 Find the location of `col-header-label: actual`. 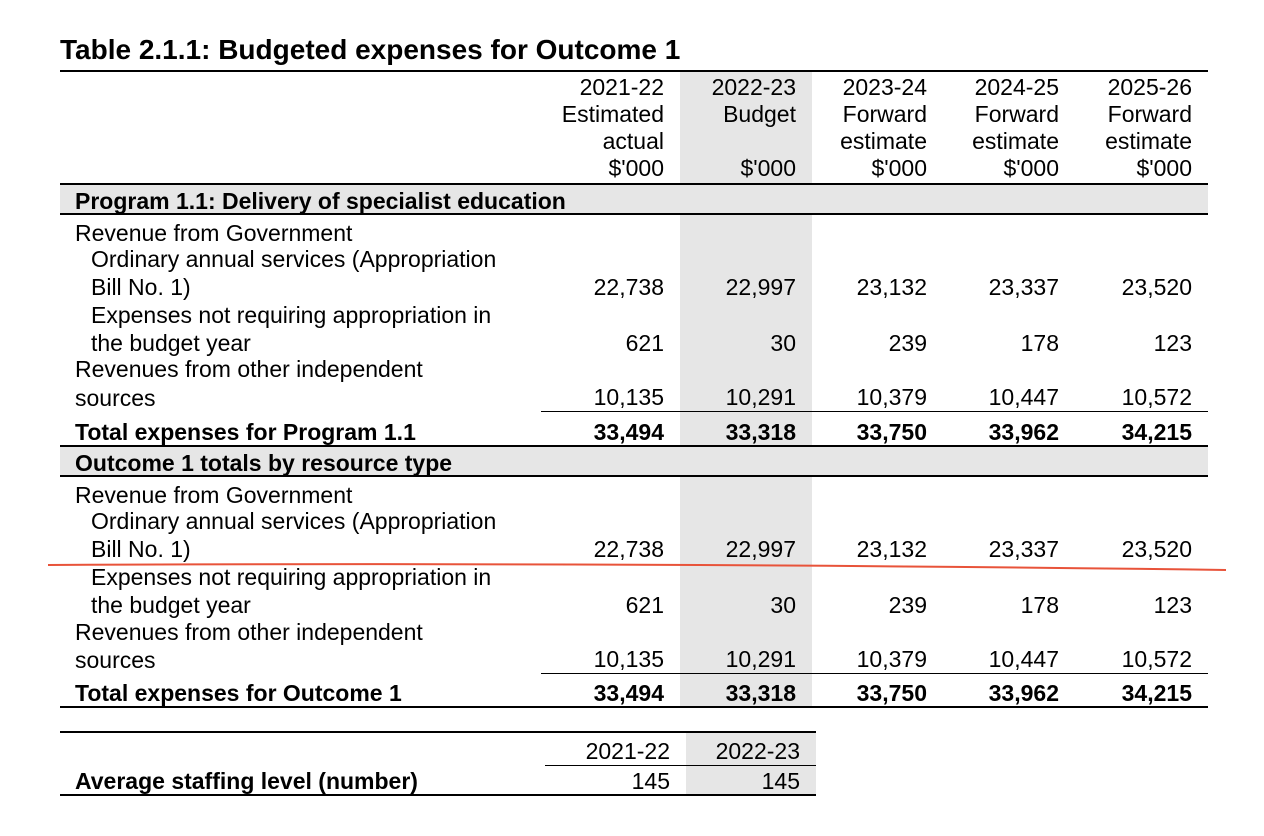

col-header-label: actual is located at coordinates (633, 141).